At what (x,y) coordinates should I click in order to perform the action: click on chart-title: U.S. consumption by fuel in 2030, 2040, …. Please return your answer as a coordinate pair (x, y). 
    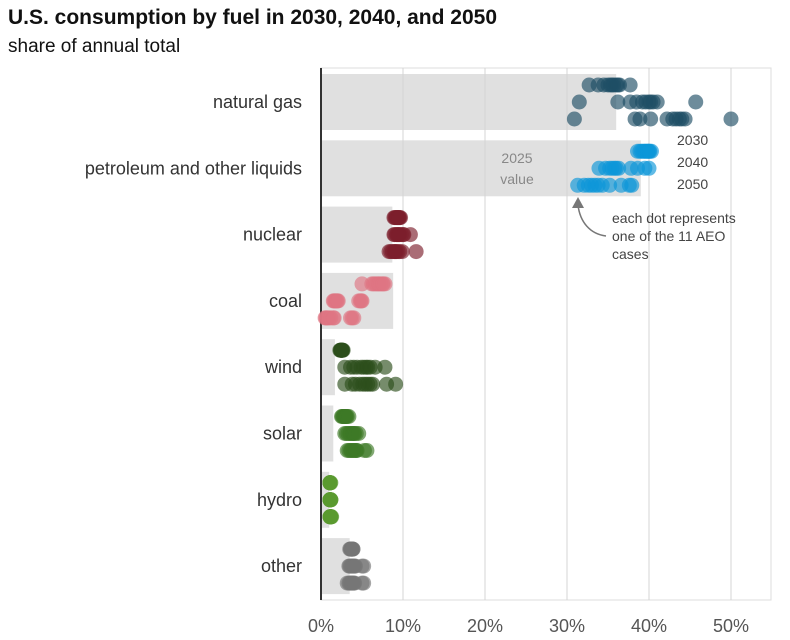
    Looking at the image, I should click on (252, 17).